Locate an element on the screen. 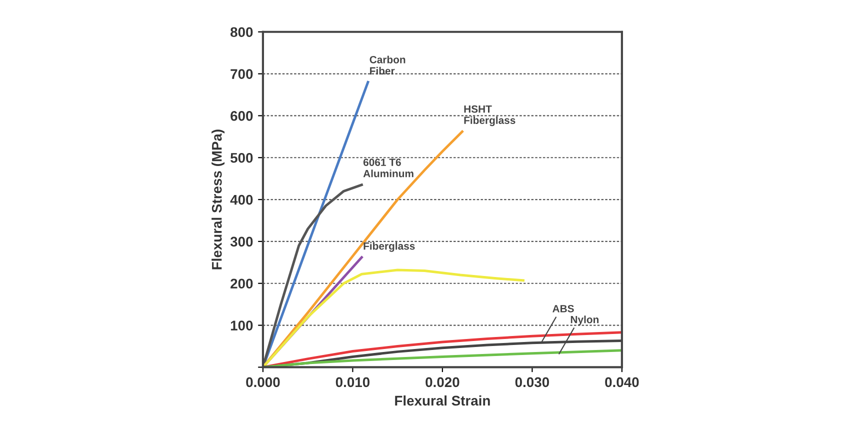  annotation: ABS is located at coordinates (563, 308).